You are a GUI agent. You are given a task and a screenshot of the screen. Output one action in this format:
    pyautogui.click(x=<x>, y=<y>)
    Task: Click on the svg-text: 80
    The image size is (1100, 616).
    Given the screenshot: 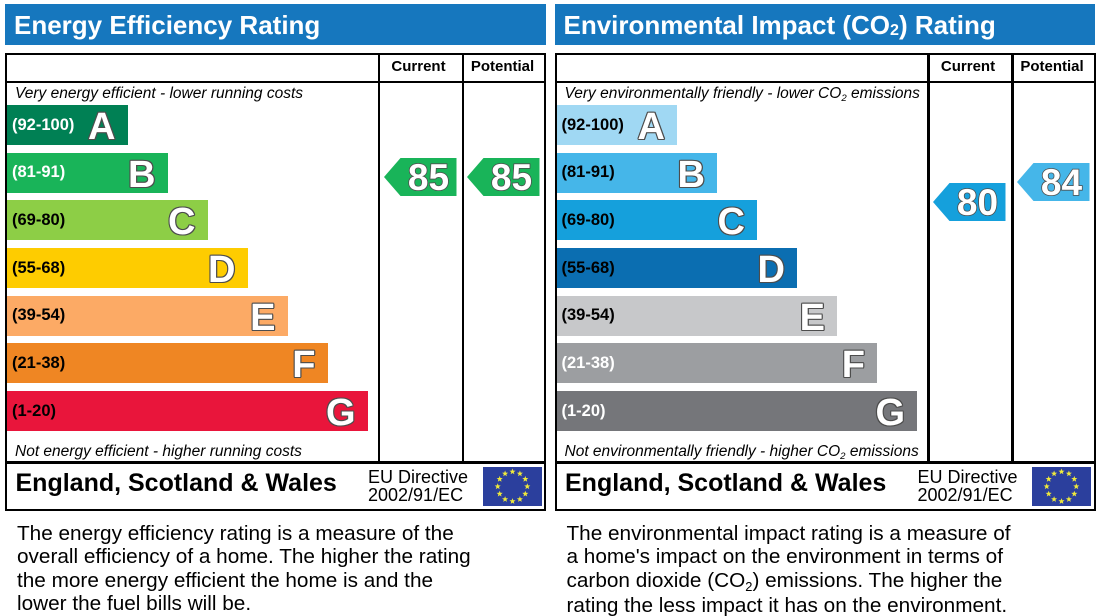 What is the action you would take?
    pyautogui.click(x=977, y=202)
    